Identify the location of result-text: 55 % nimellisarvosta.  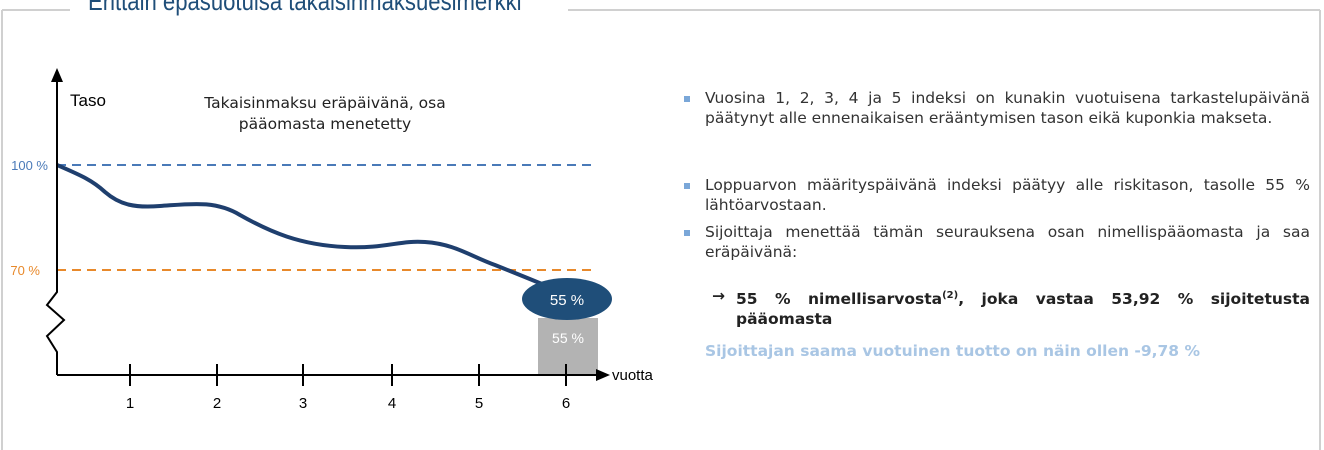
(839, 299).